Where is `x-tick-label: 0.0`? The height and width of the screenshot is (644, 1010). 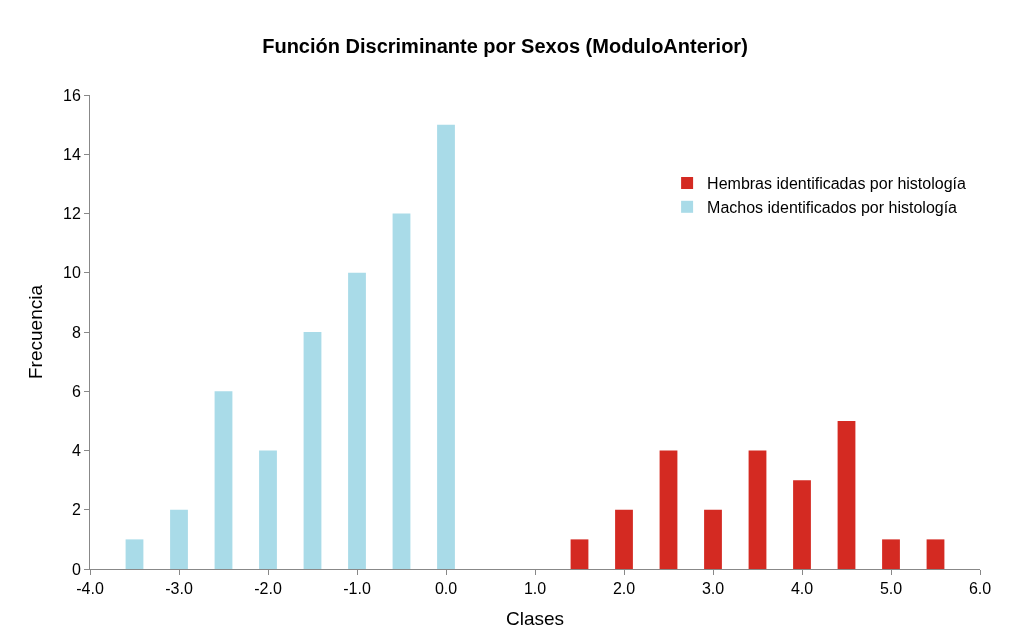 x-tick-label: 0.0 is located at coordinates (446, 589).